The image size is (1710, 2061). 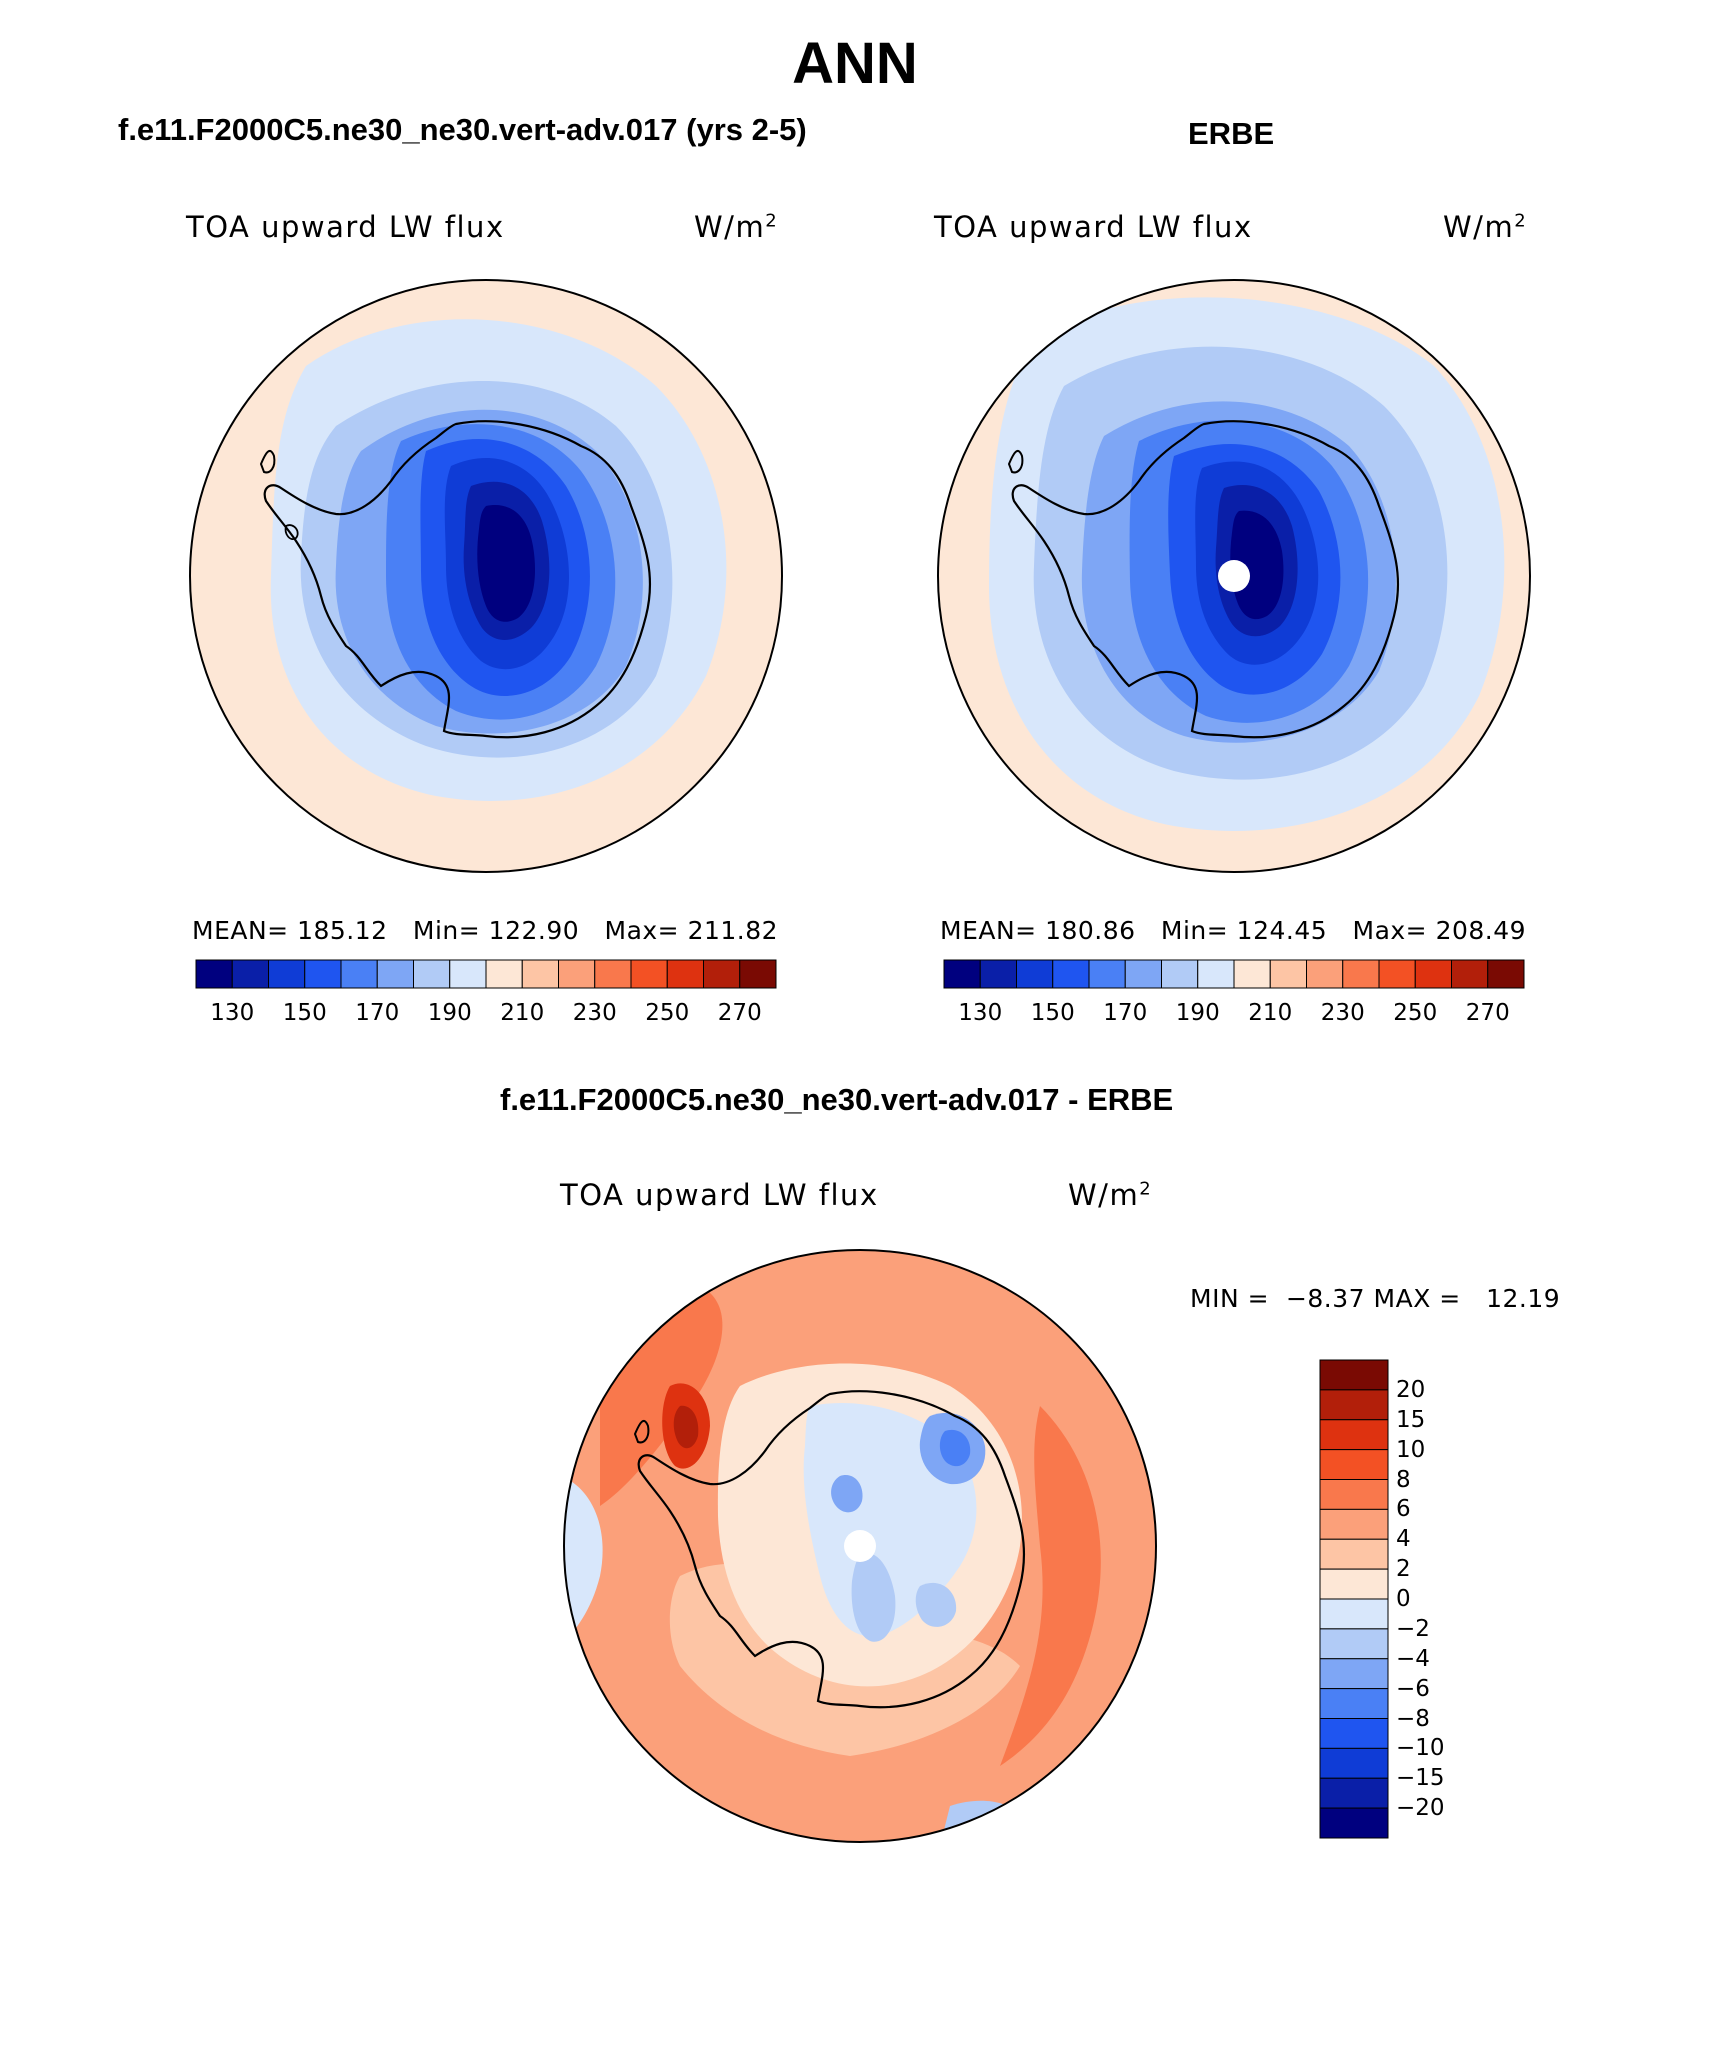 I want to click on figure-title: ANN, so click(x=855, y=63).